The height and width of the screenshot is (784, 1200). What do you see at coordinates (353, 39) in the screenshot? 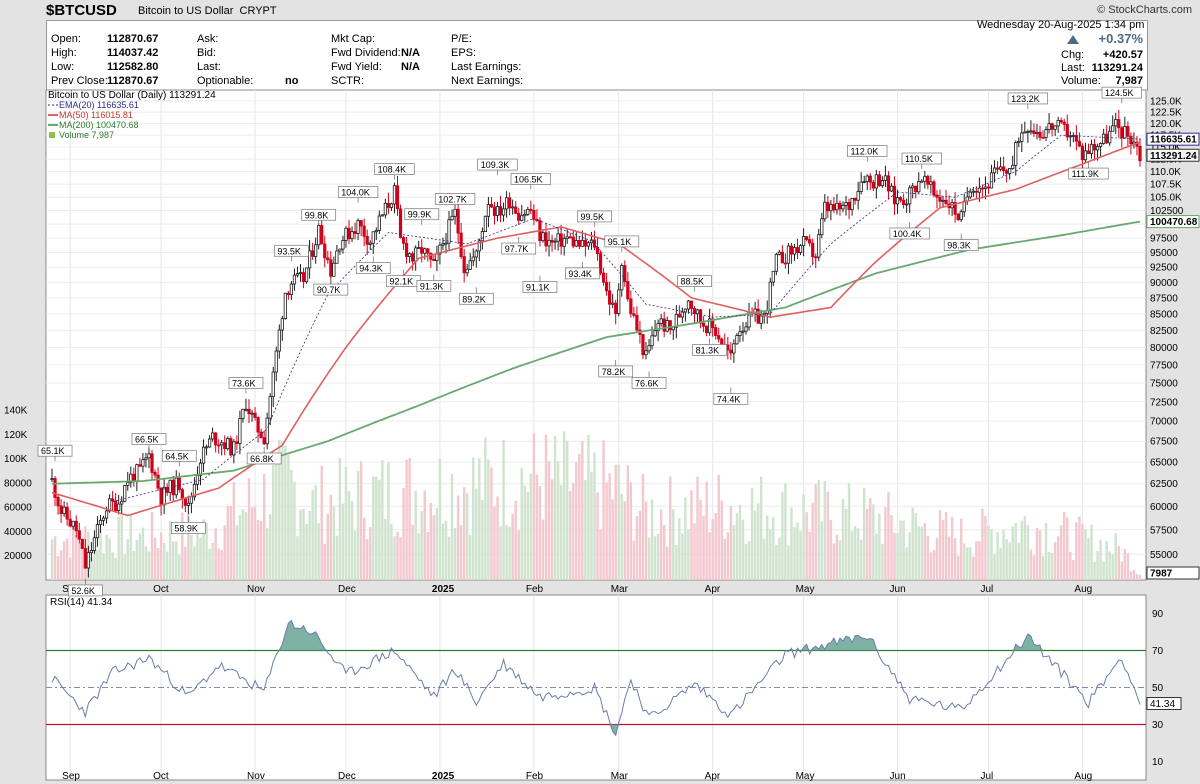
I see `mktcap-label: Mkt Cap:` at bounding box center [353, 39].